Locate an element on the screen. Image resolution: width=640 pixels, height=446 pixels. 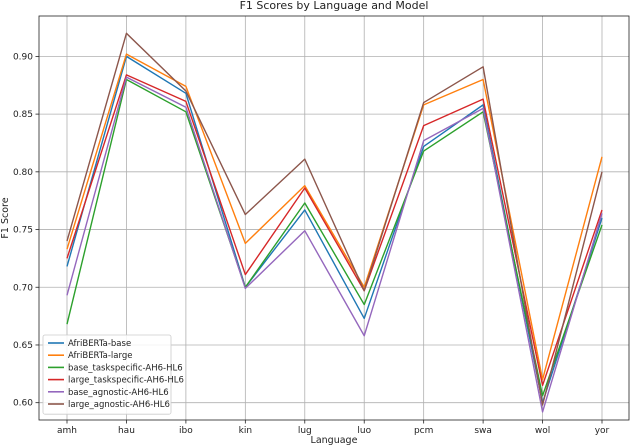
y-tick-label: 0.70 is located at coordinates (23, 288).